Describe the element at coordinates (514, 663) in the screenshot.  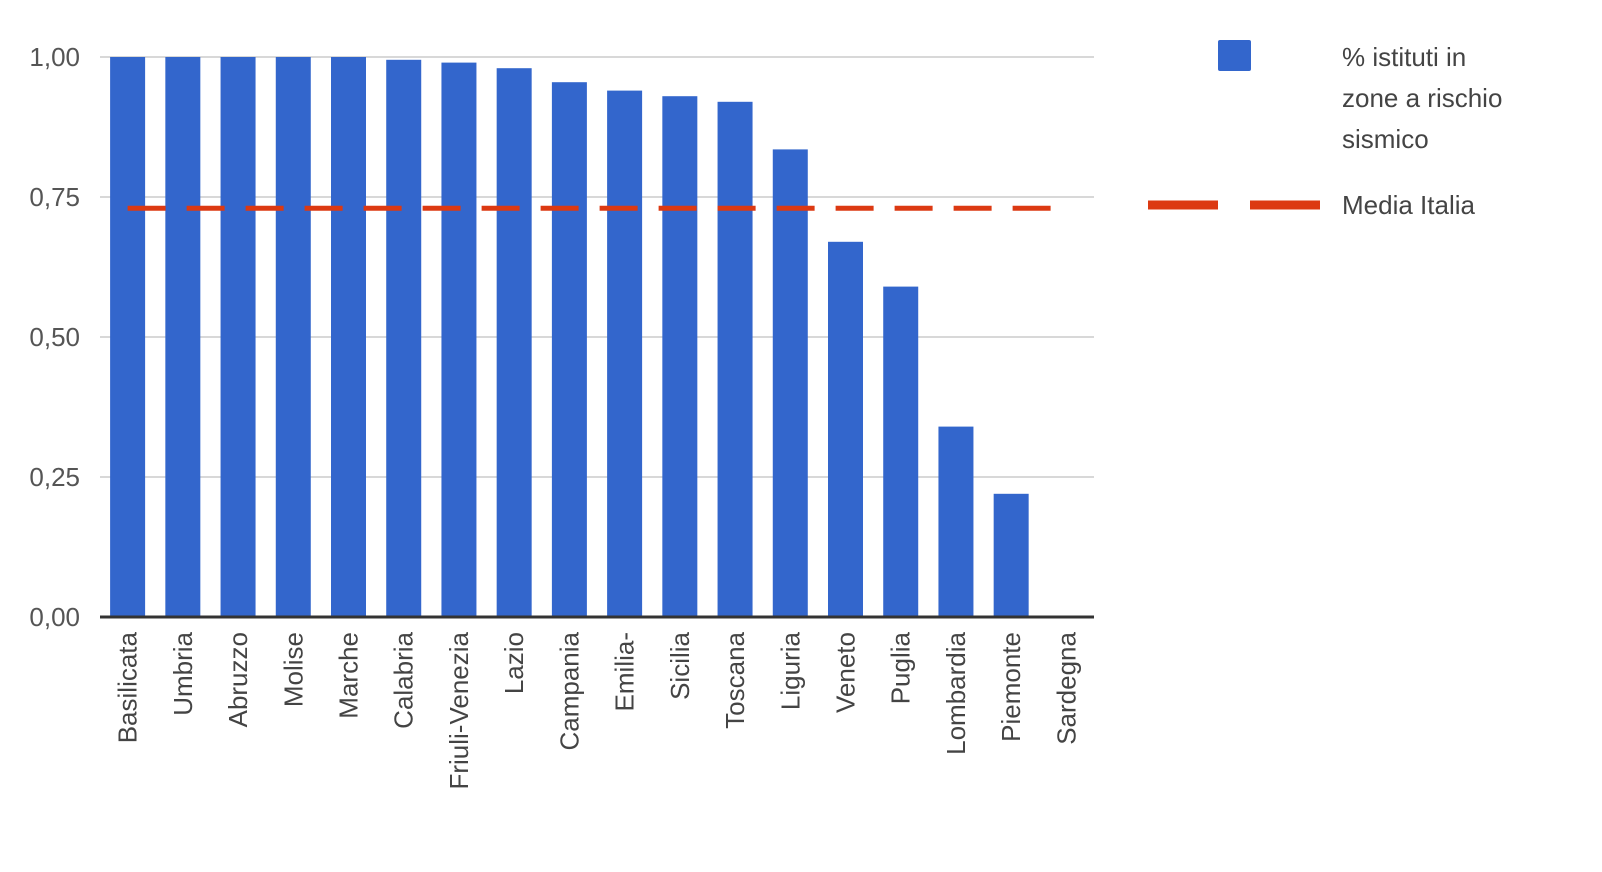
I see `x-tick-label: Lazio` at that location.